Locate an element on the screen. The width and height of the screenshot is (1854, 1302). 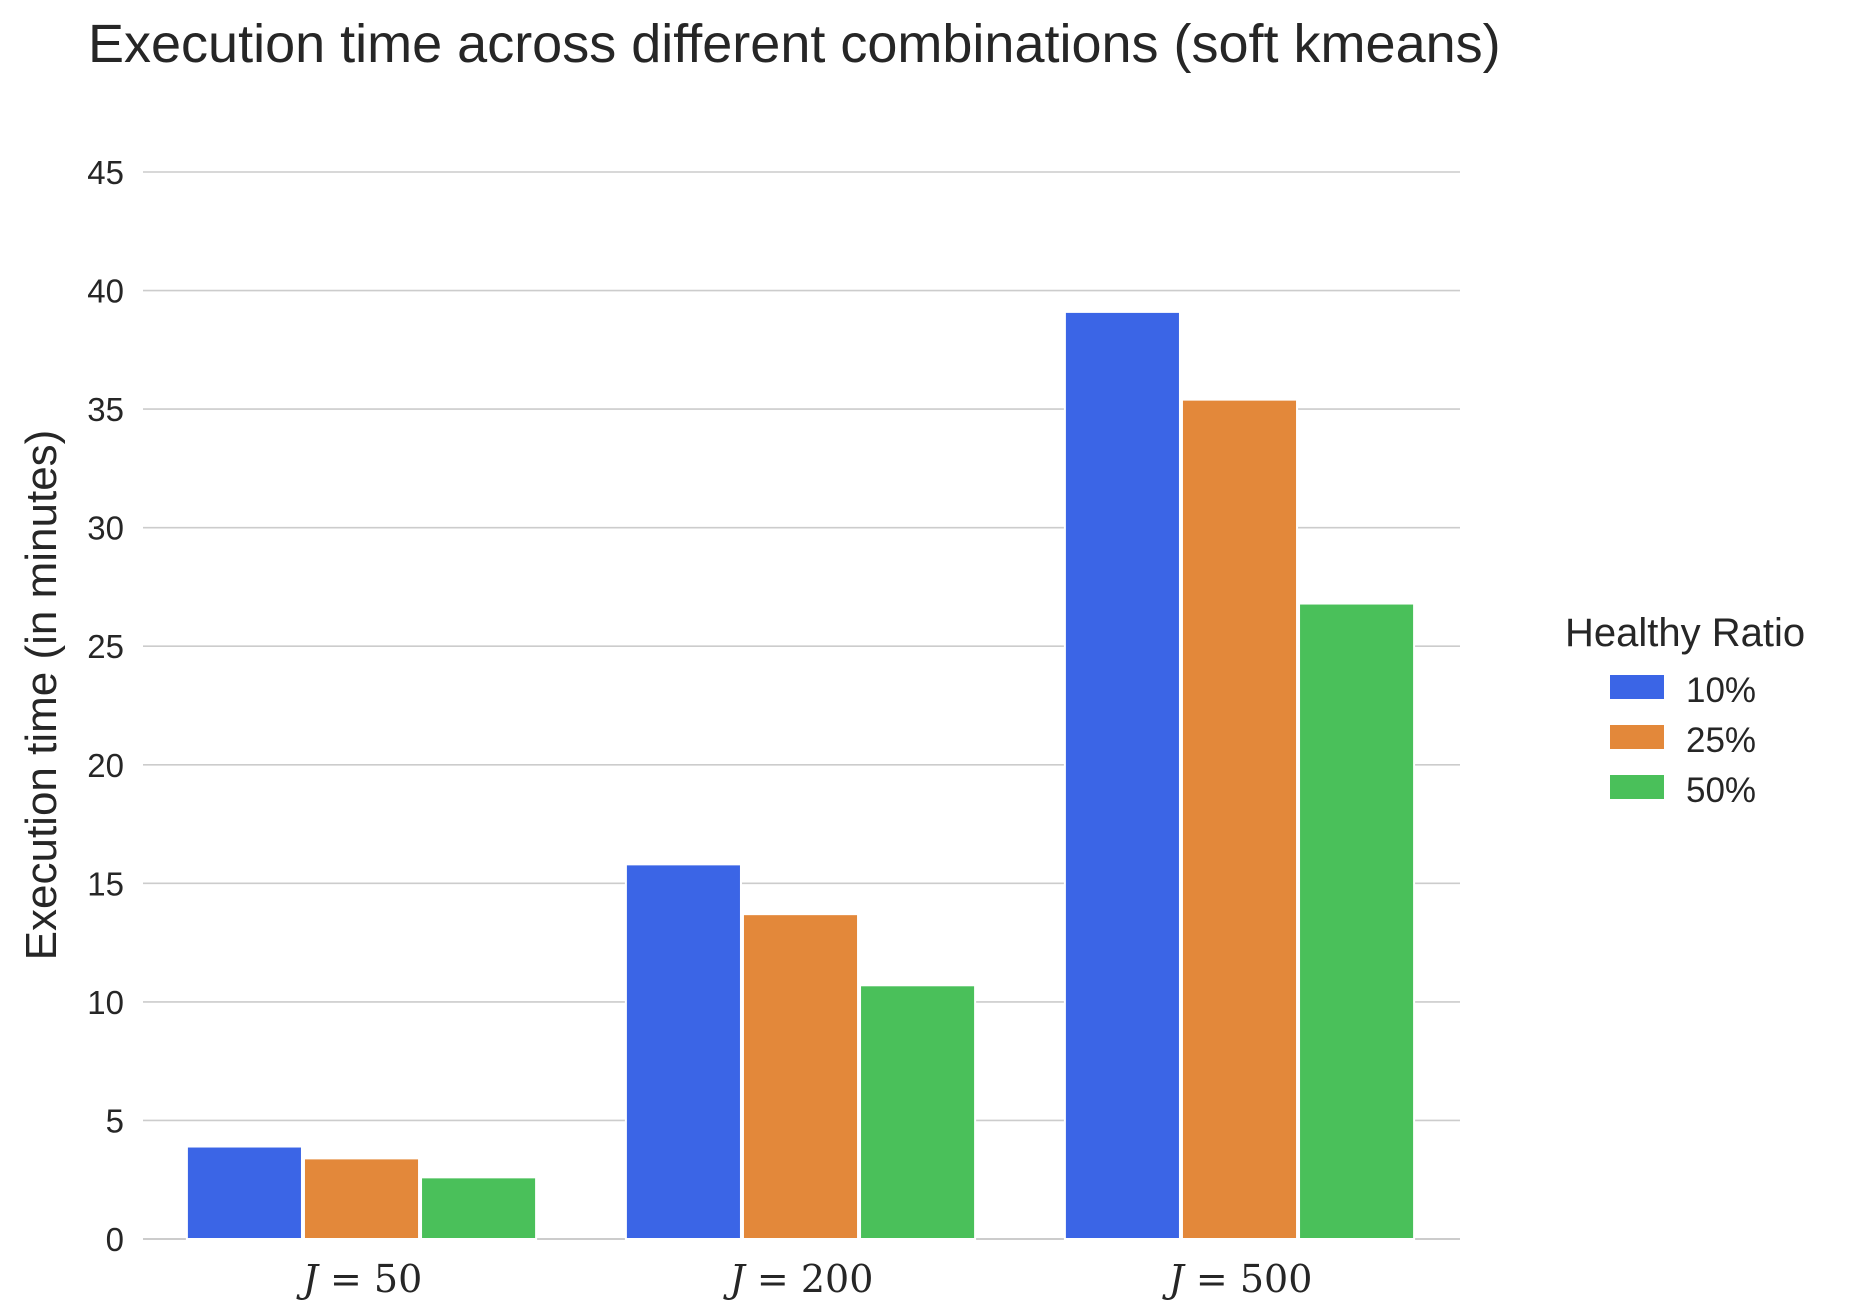
x-tick-value: = 500 is located at coordinates (1248, 1279).